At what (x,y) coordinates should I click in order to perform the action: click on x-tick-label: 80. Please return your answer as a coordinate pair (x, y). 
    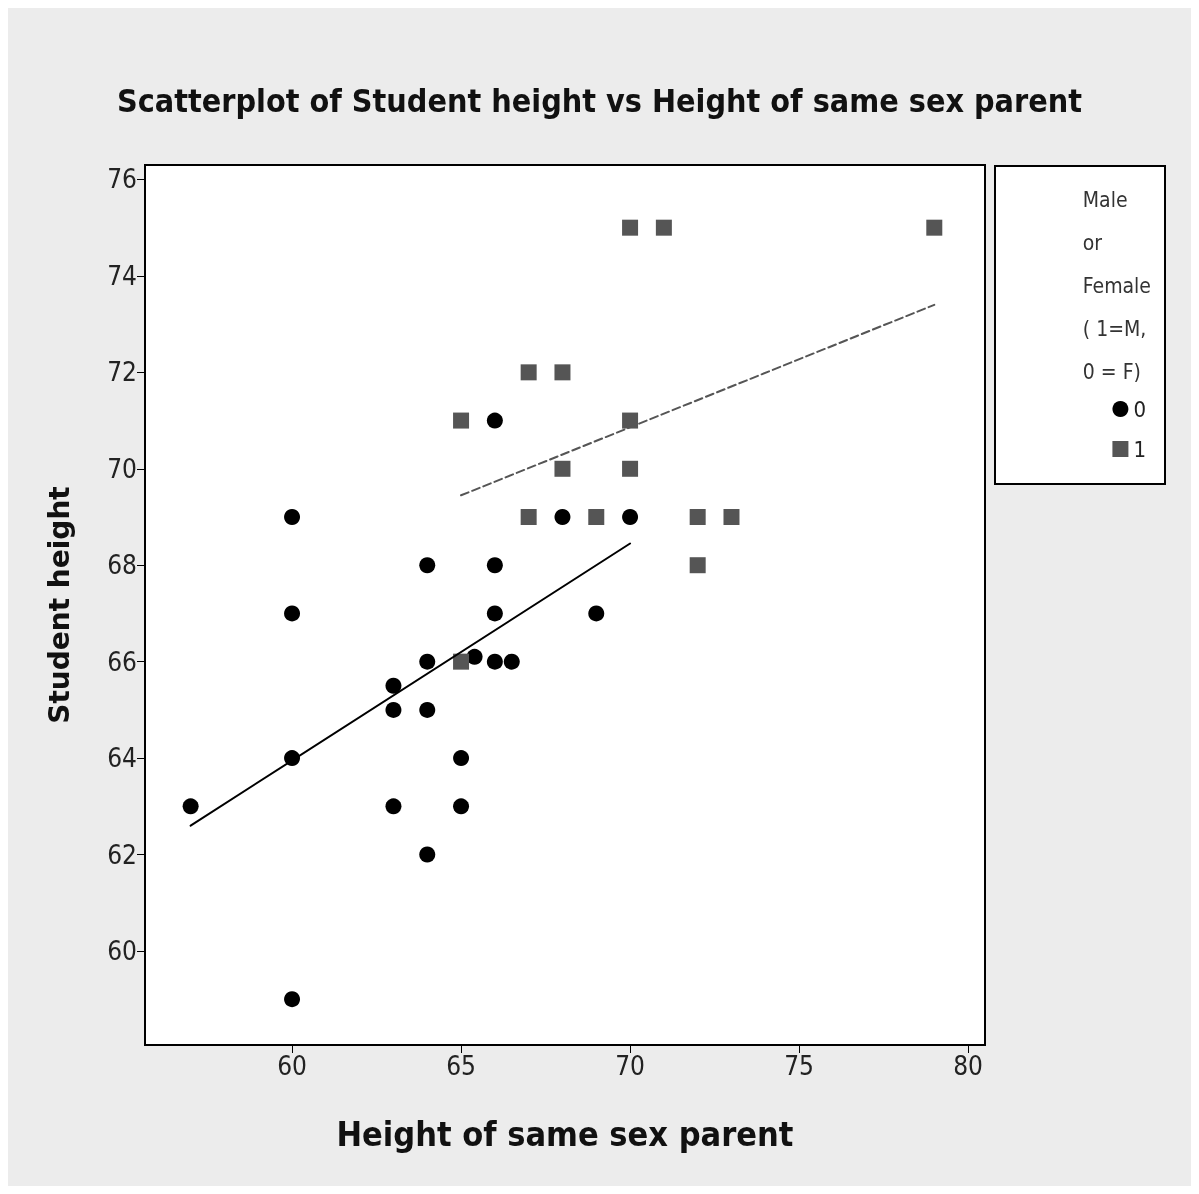
    Looking at the image, I should click on (968, 1066).